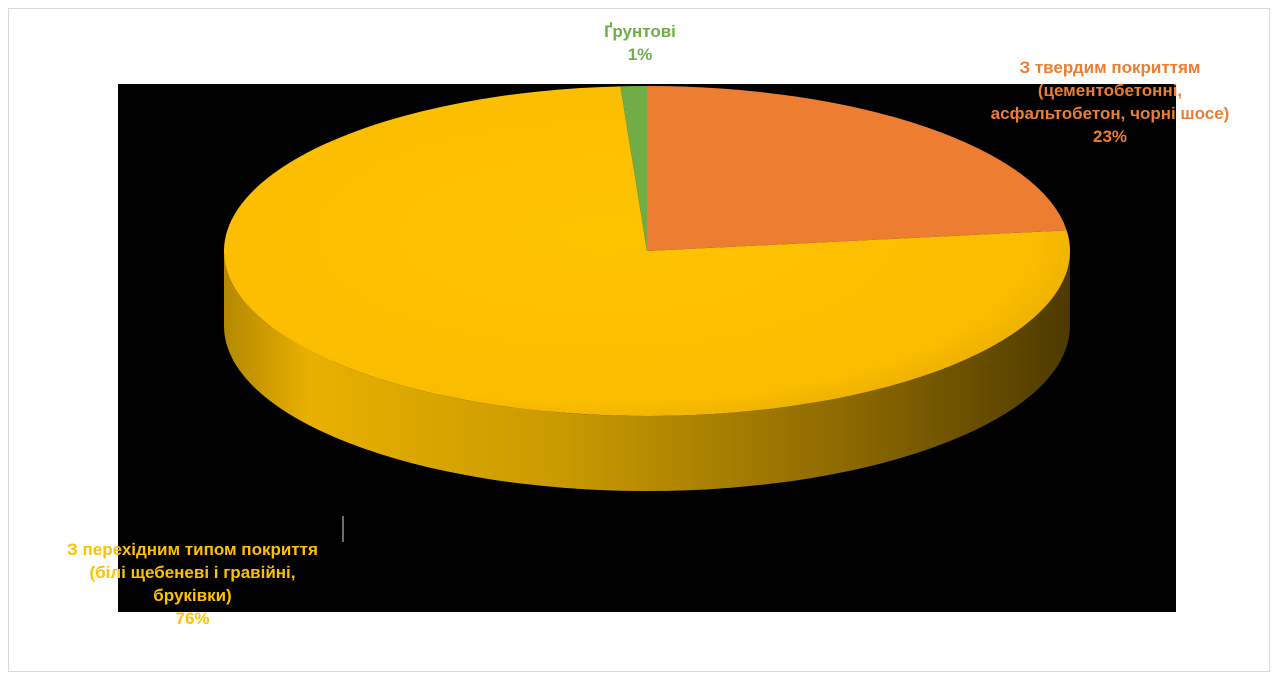  What do you see at coordinates (640, 43) in the screenshot?
I see `slice-label-soil: Ґрунтові 1%` at bounding box center [640, 43].